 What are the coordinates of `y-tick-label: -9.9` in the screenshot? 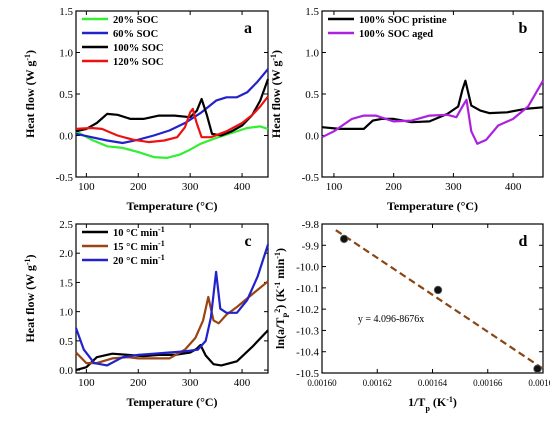 It's located at (311, 246).